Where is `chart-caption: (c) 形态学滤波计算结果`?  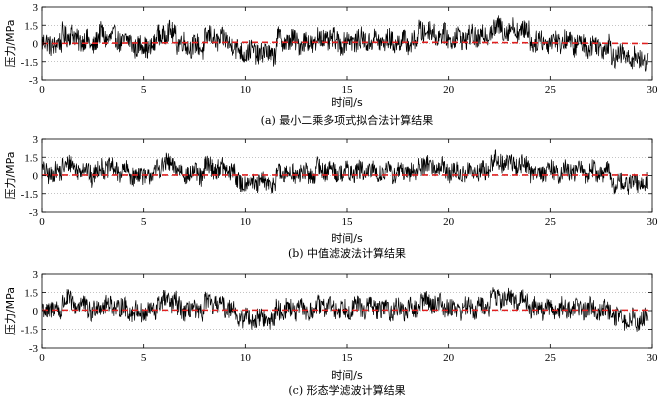
chart-caption: (c) 形态学滤波计算结果 is located at coordinates (346, 390).